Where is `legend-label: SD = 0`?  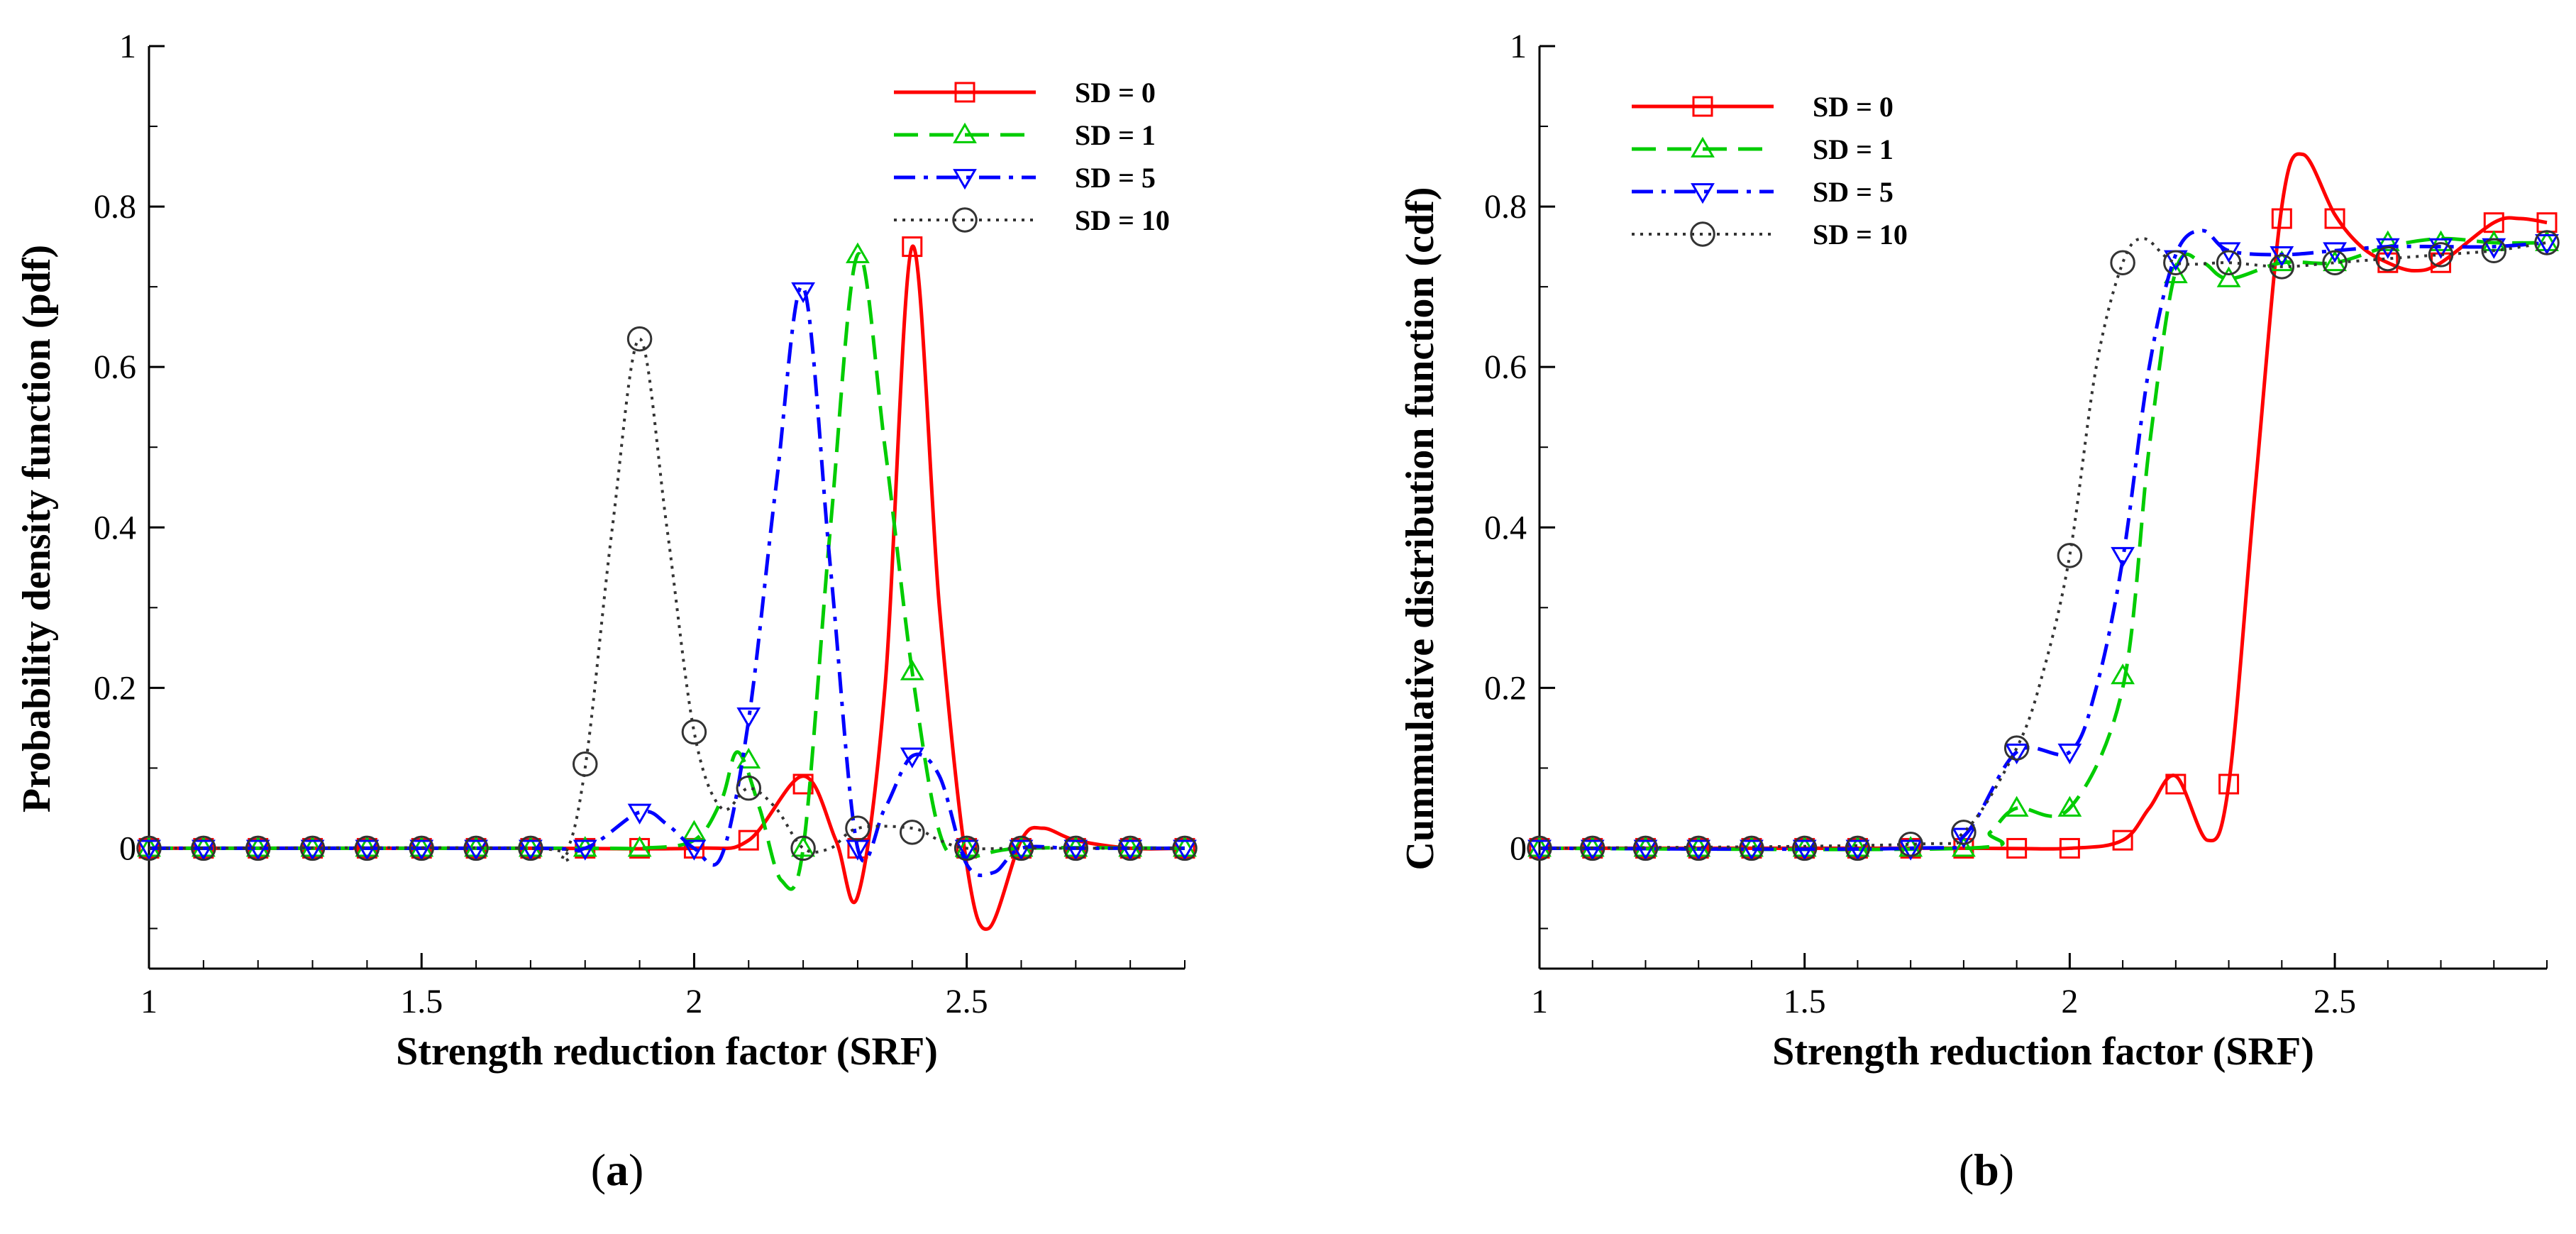 legend-label: SD = 0 is located at coordinates (1853, 107).